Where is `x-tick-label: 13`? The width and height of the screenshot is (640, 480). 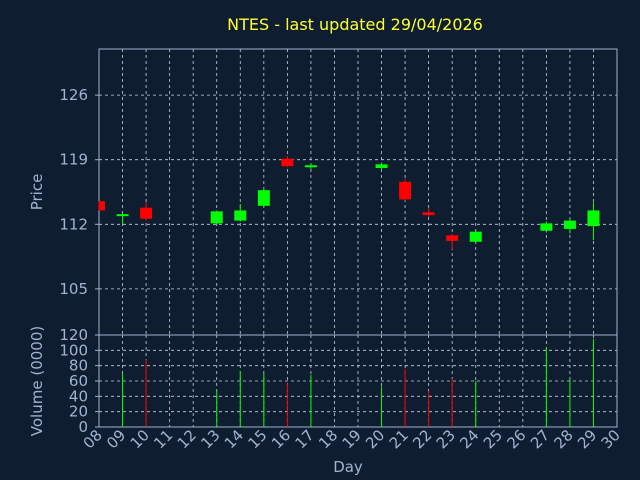
x-tick-label: 13 is located at coordinates (210, 439).